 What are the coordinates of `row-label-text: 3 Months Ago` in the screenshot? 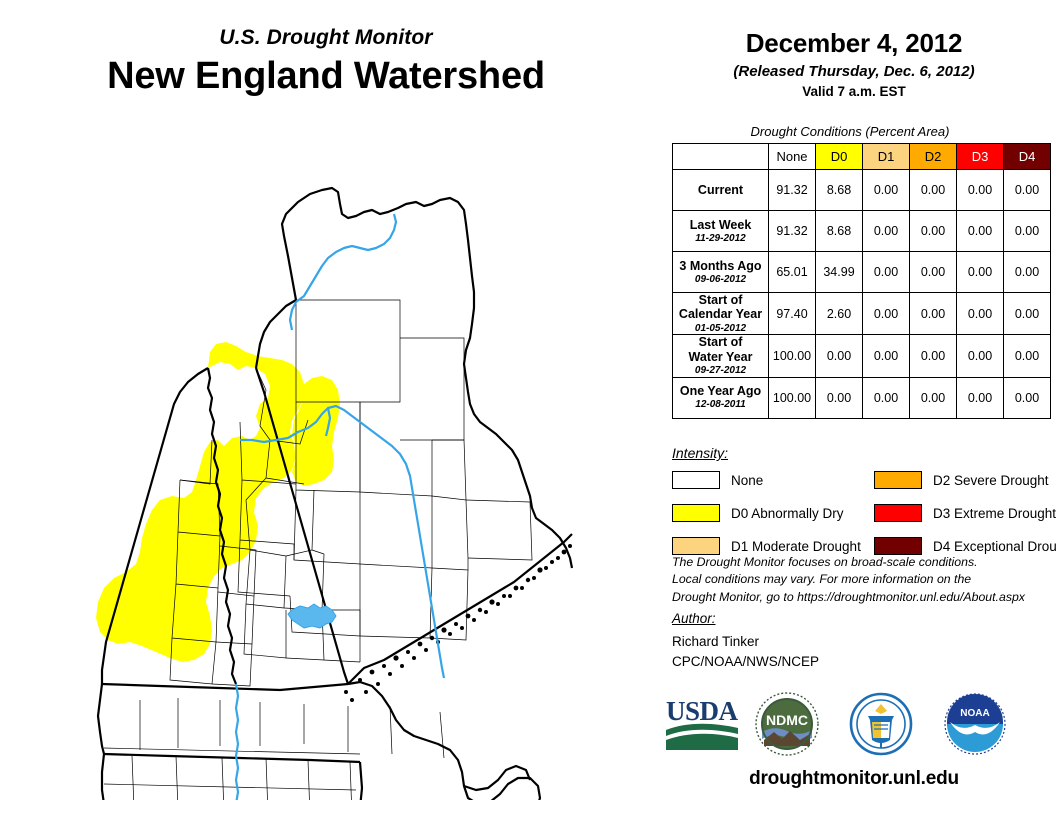 It's located at (720, 265).